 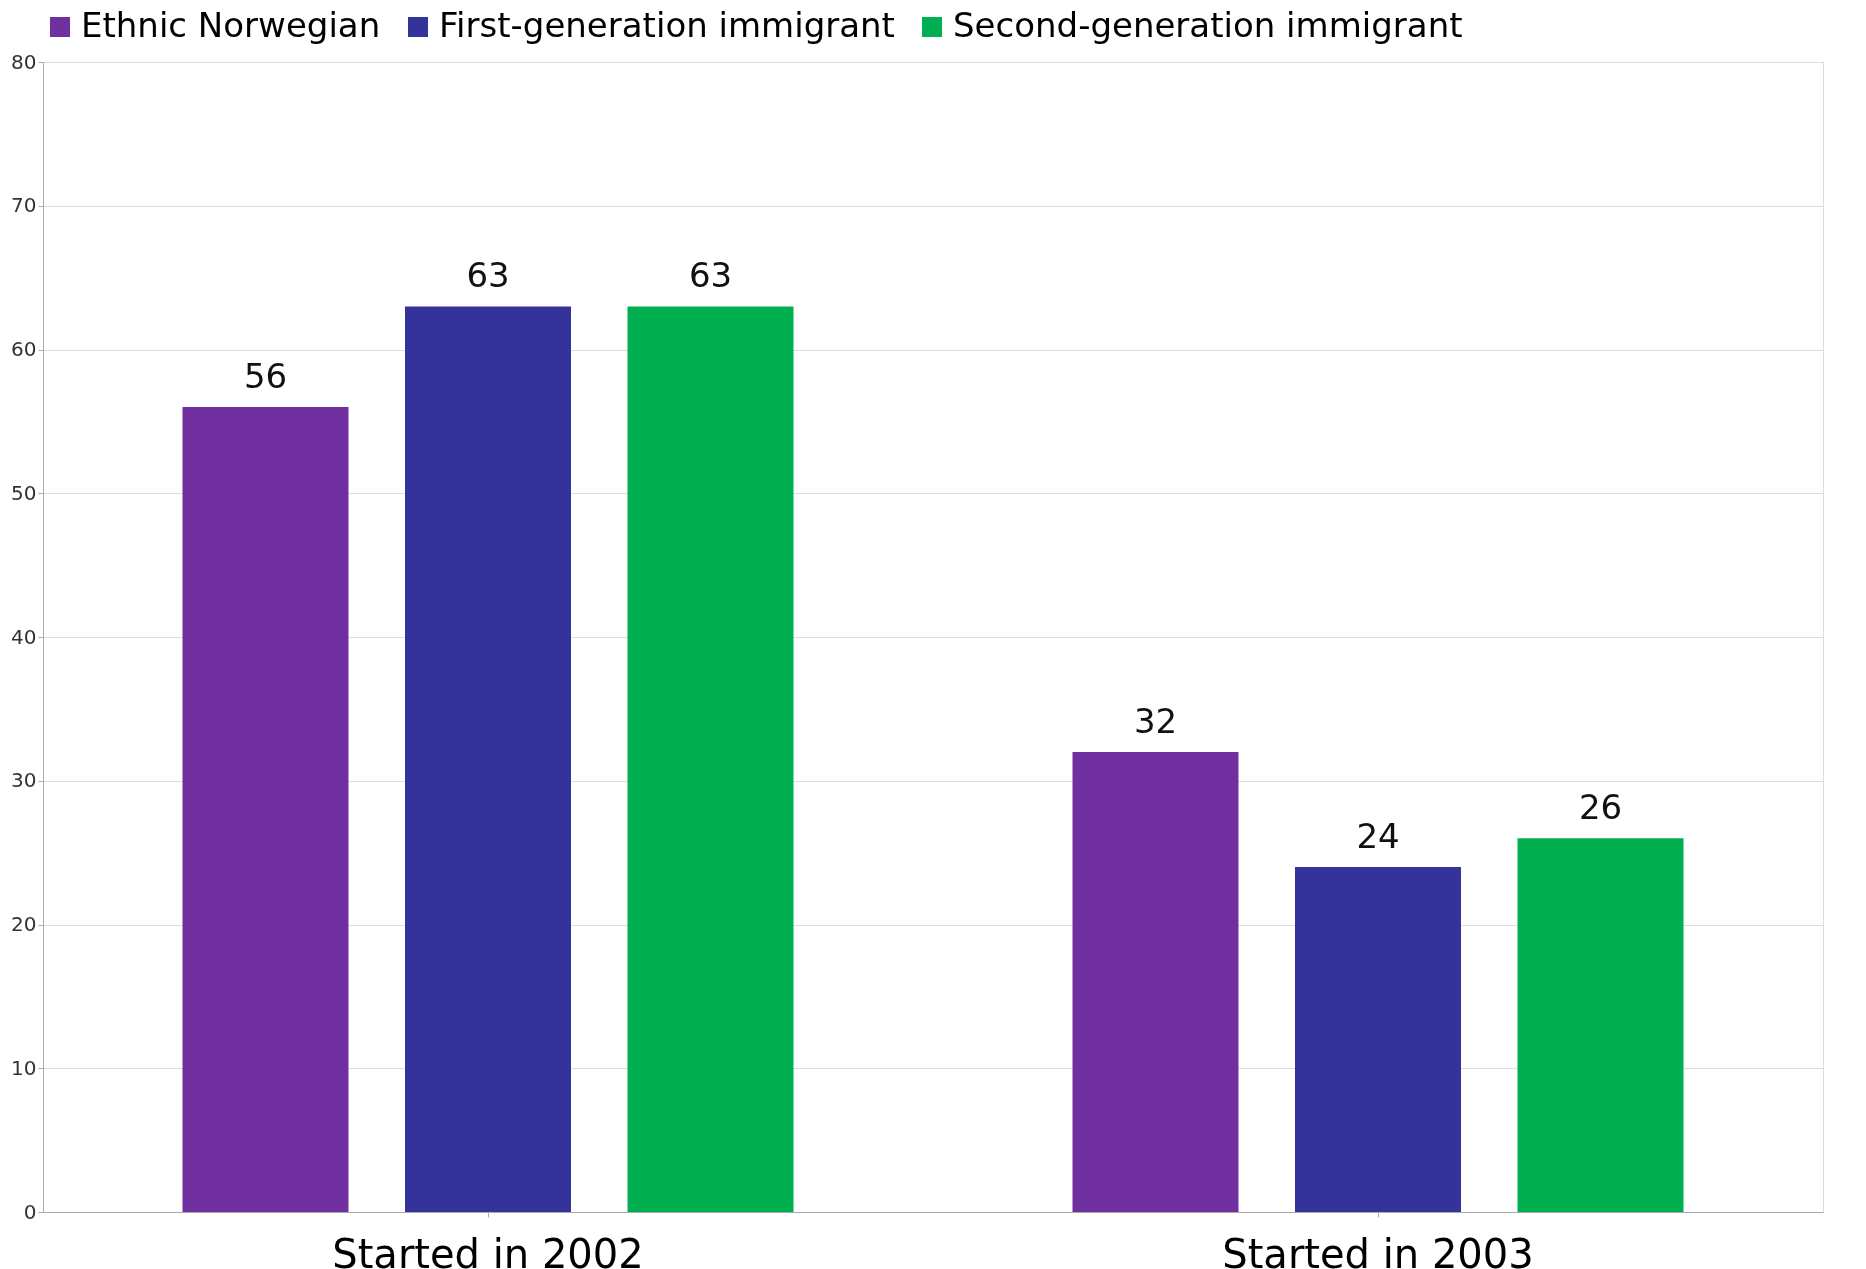 What do you see at coordinates (24, 780) in the screenshot?
I see `y-tick-label: 30` at bounding box center [24, 780].